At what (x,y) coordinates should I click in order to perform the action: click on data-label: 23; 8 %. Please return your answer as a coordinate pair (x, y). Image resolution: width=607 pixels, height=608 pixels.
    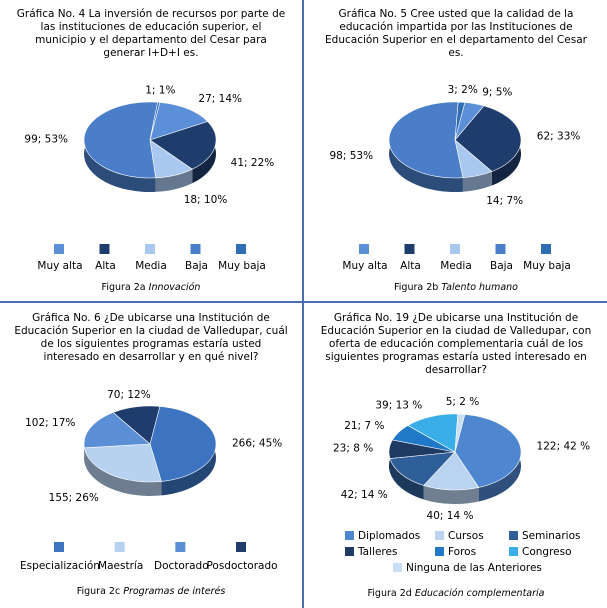
    Looking at the image, I should click on (353, 448).